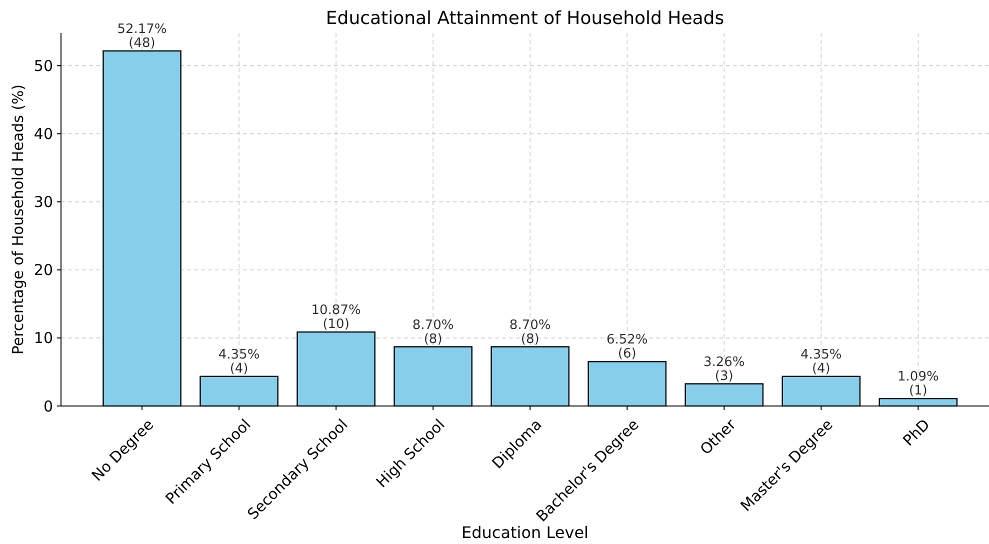 The image size is (989, 544). What do you see at coordinates (525, 18) in the screenshot?
I see `chart-title: Educational Attainment of Household Heads` at bounding box center [525, 18].